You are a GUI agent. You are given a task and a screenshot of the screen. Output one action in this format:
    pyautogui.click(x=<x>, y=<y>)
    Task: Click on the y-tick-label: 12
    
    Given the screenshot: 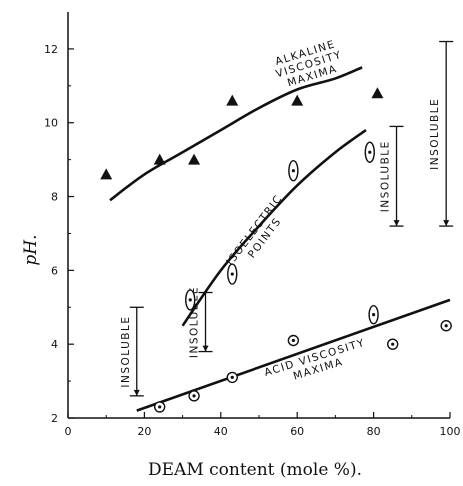 What is the action you would take?
    pyautogui.click(x=51, y=49)
    